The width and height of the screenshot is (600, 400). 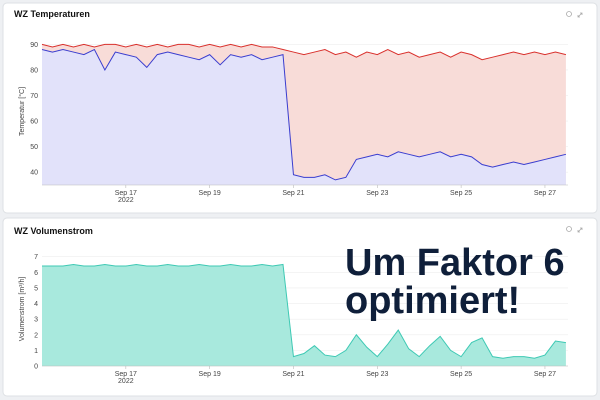 What do you see at coordinates (34, 173) in the screenshot?
I see `y-tick-label: 40` at bounding box center [34, 173].